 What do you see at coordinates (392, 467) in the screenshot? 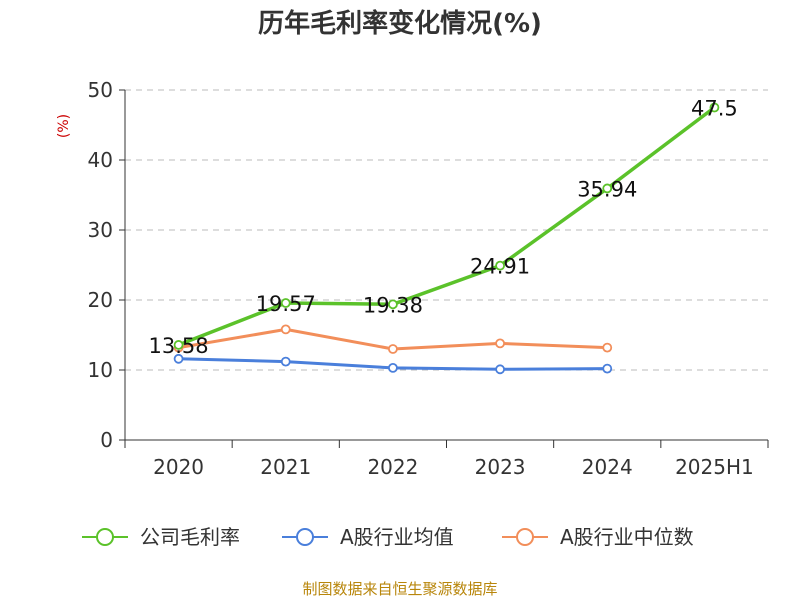
I see `x-tick-label: 2022` at bounding box center [392, 467].